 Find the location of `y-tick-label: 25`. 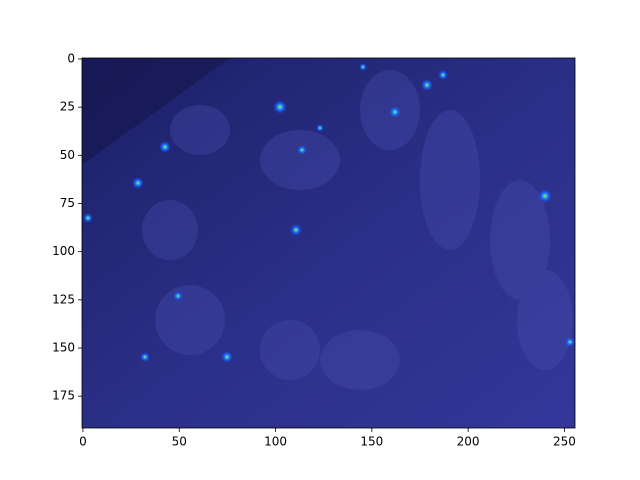

y-tick-label: 25 is located at coordinates (67, 107).